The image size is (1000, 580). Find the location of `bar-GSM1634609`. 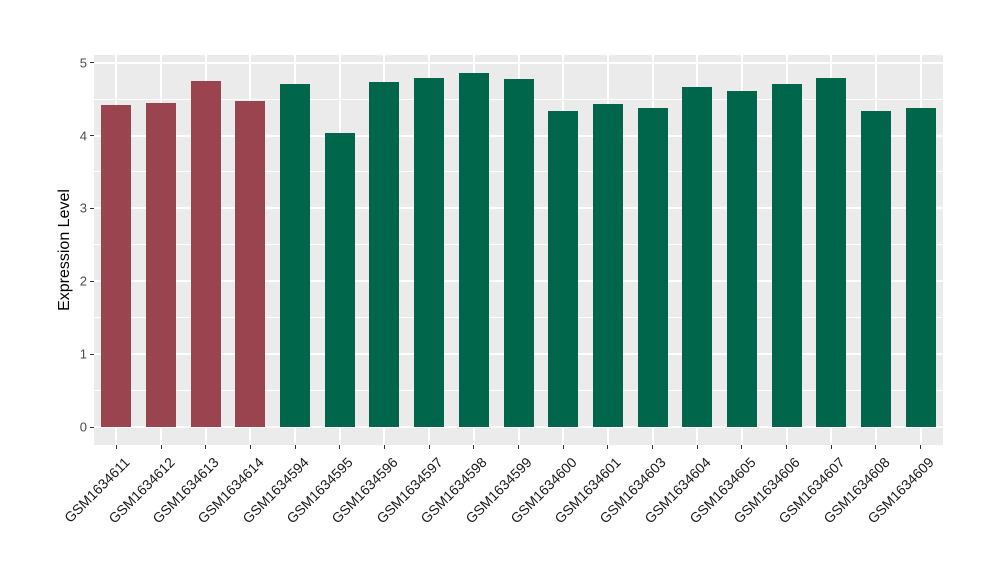

bar-GSM1634609 is located at coordinates (920, 267).